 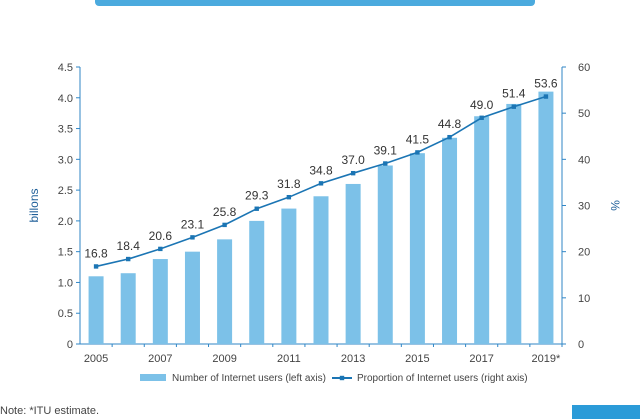 I want to click on right-tick-label: 30, so click(x=584, y=207).